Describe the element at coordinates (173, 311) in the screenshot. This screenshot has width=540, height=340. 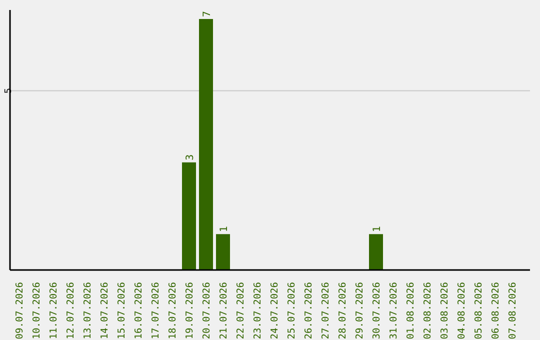
I see `x-tick-label: 18.07.2026` at that location.